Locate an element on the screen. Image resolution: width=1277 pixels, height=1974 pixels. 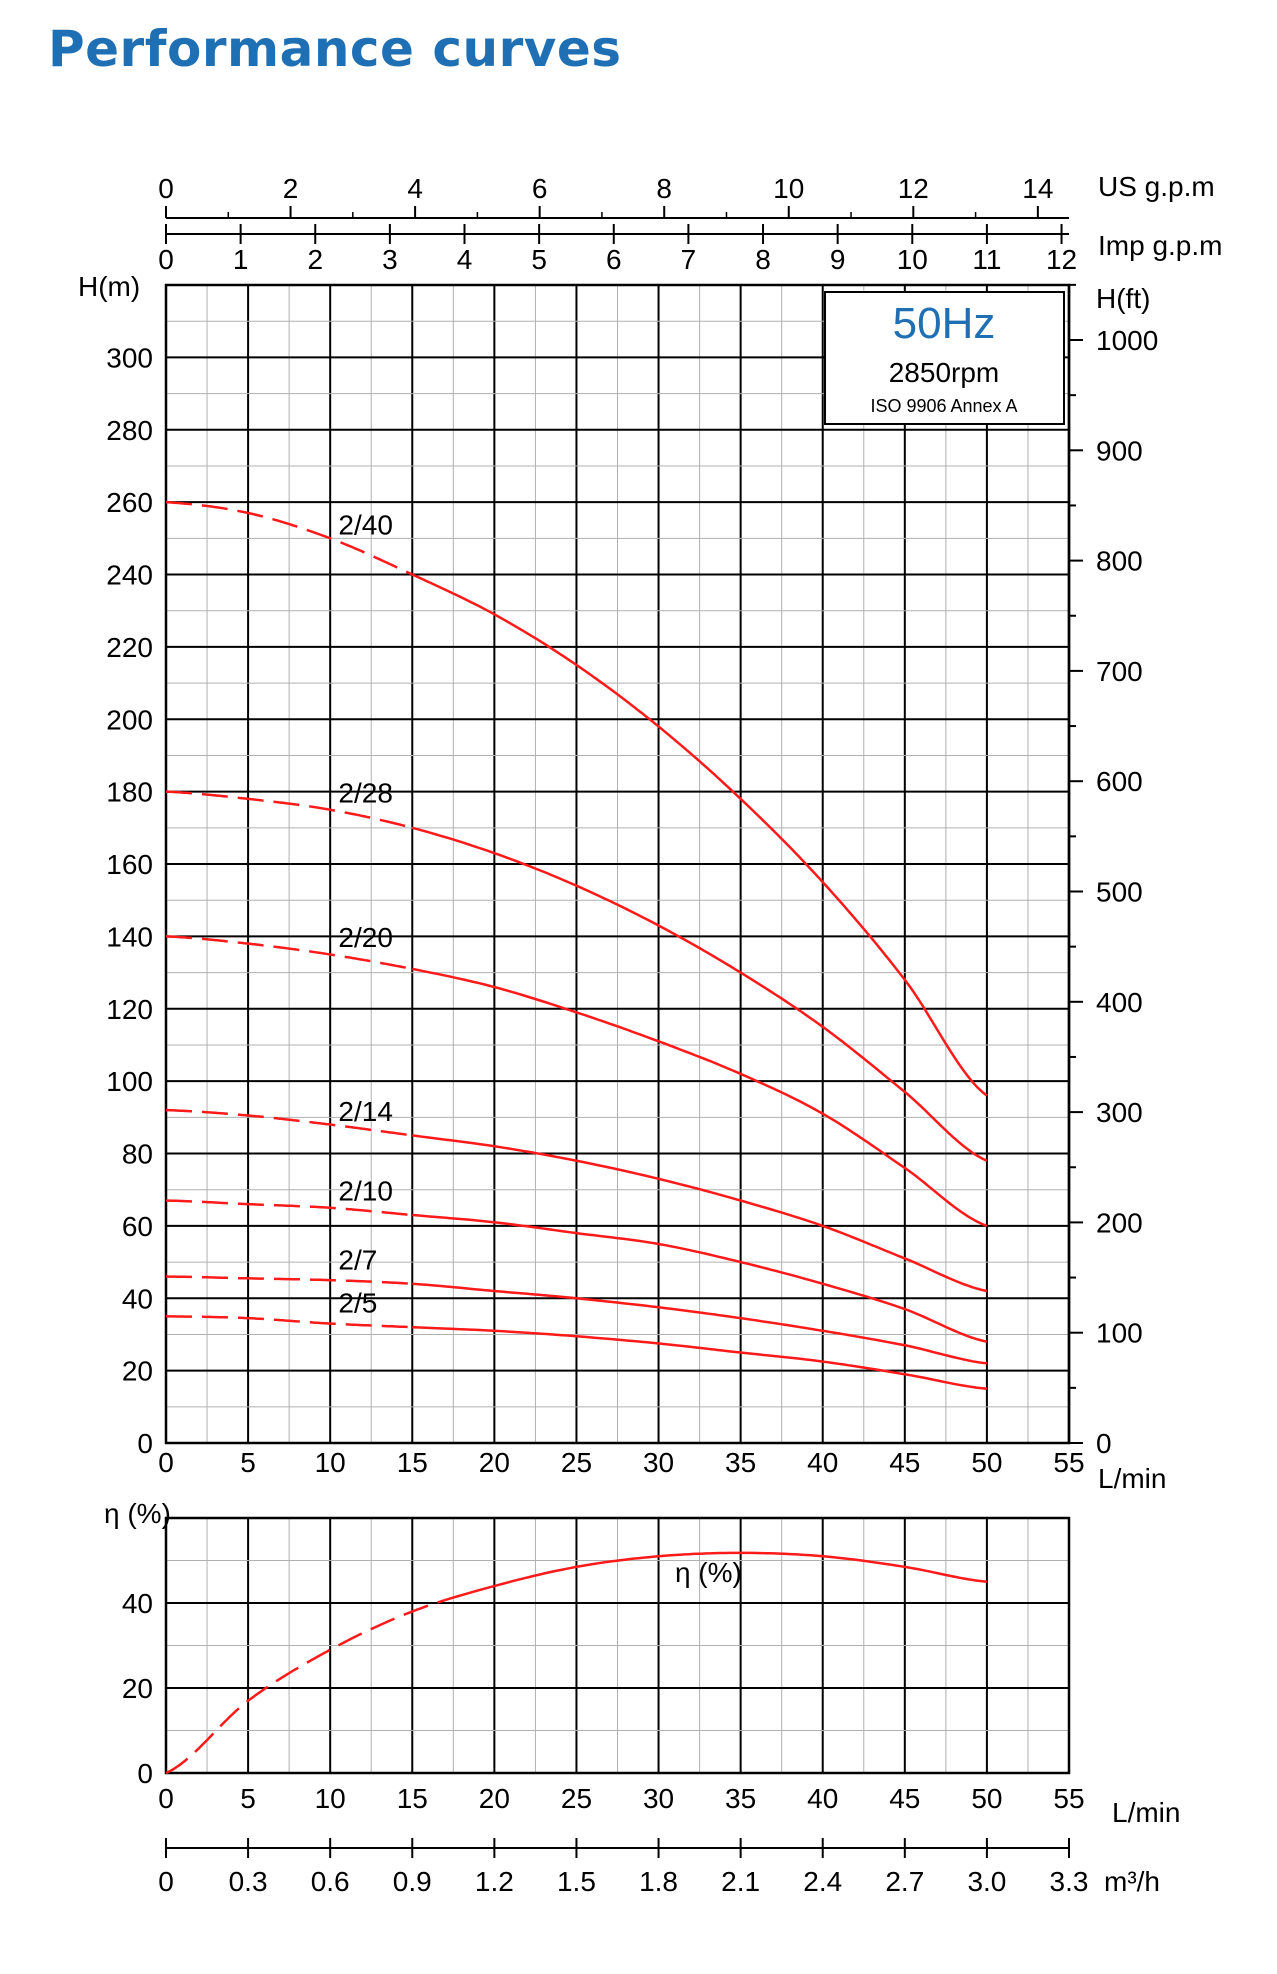
eff-x-tick-label: 25 is located at coordinates (576, 1798).